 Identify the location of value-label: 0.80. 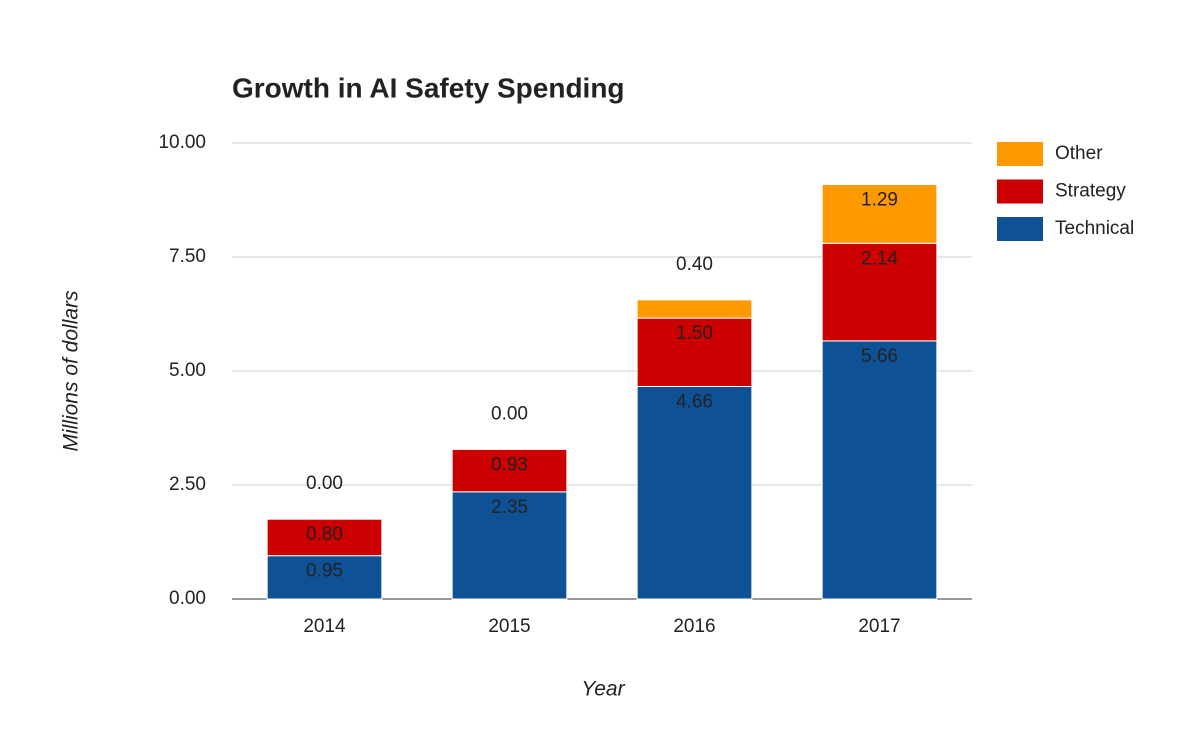
(324, 534).